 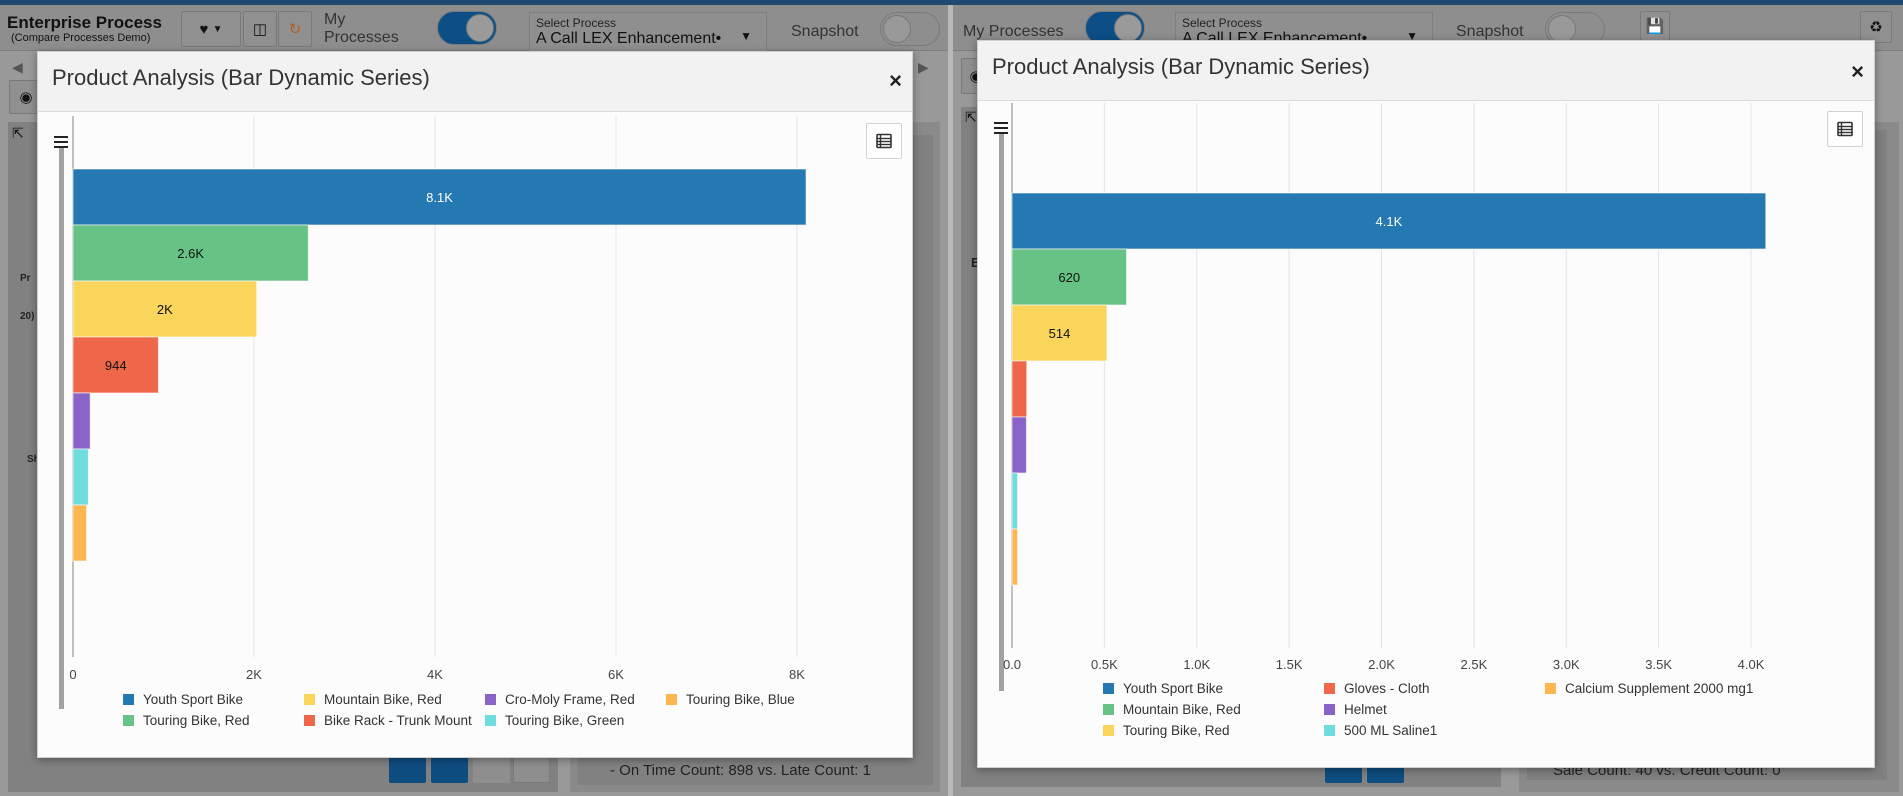 What do you see at coordinates (27, 316) in the screenshot?
I see `diagram-label: 20)` at bounding box center [27, 316].